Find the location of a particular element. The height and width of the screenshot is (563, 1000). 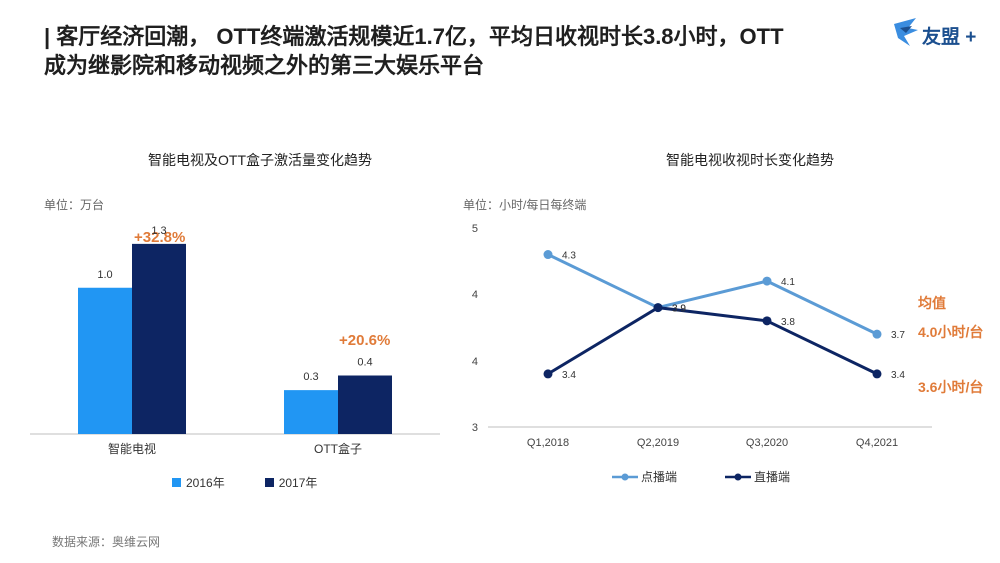

legend-line-vod-icon is located at coordinates (625, 476).